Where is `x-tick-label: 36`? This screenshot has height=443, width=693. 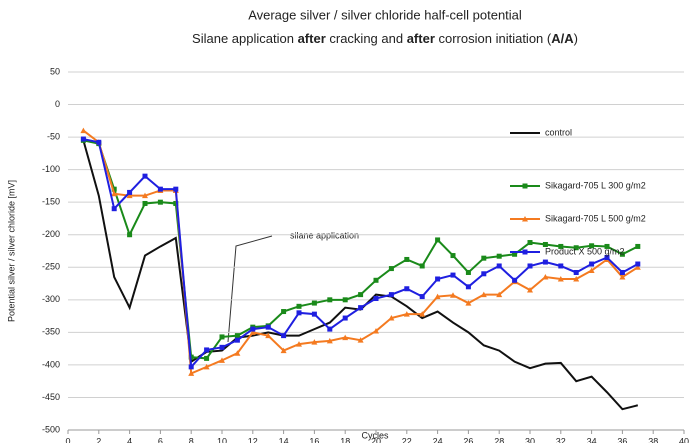 x-tick-label: 36 is located at coordinates (622, 439).